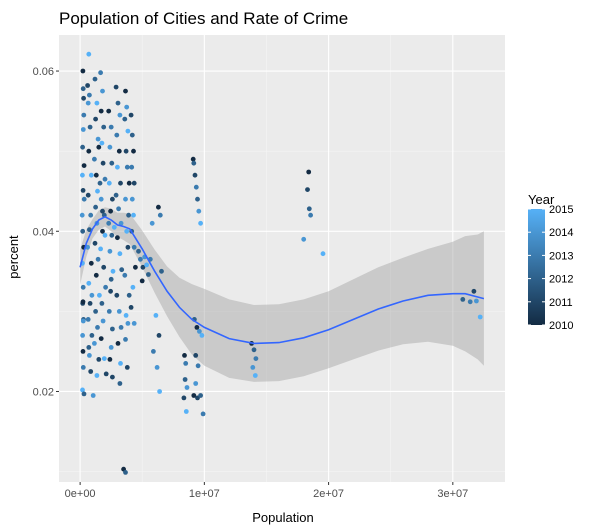 Image resolution: width=600 pixels, height=531 pixels. What do you see at coordinates (204, 494) in the screenshot?
I see `x-tick-label: 1e+07` at bounding box center [204, 494].